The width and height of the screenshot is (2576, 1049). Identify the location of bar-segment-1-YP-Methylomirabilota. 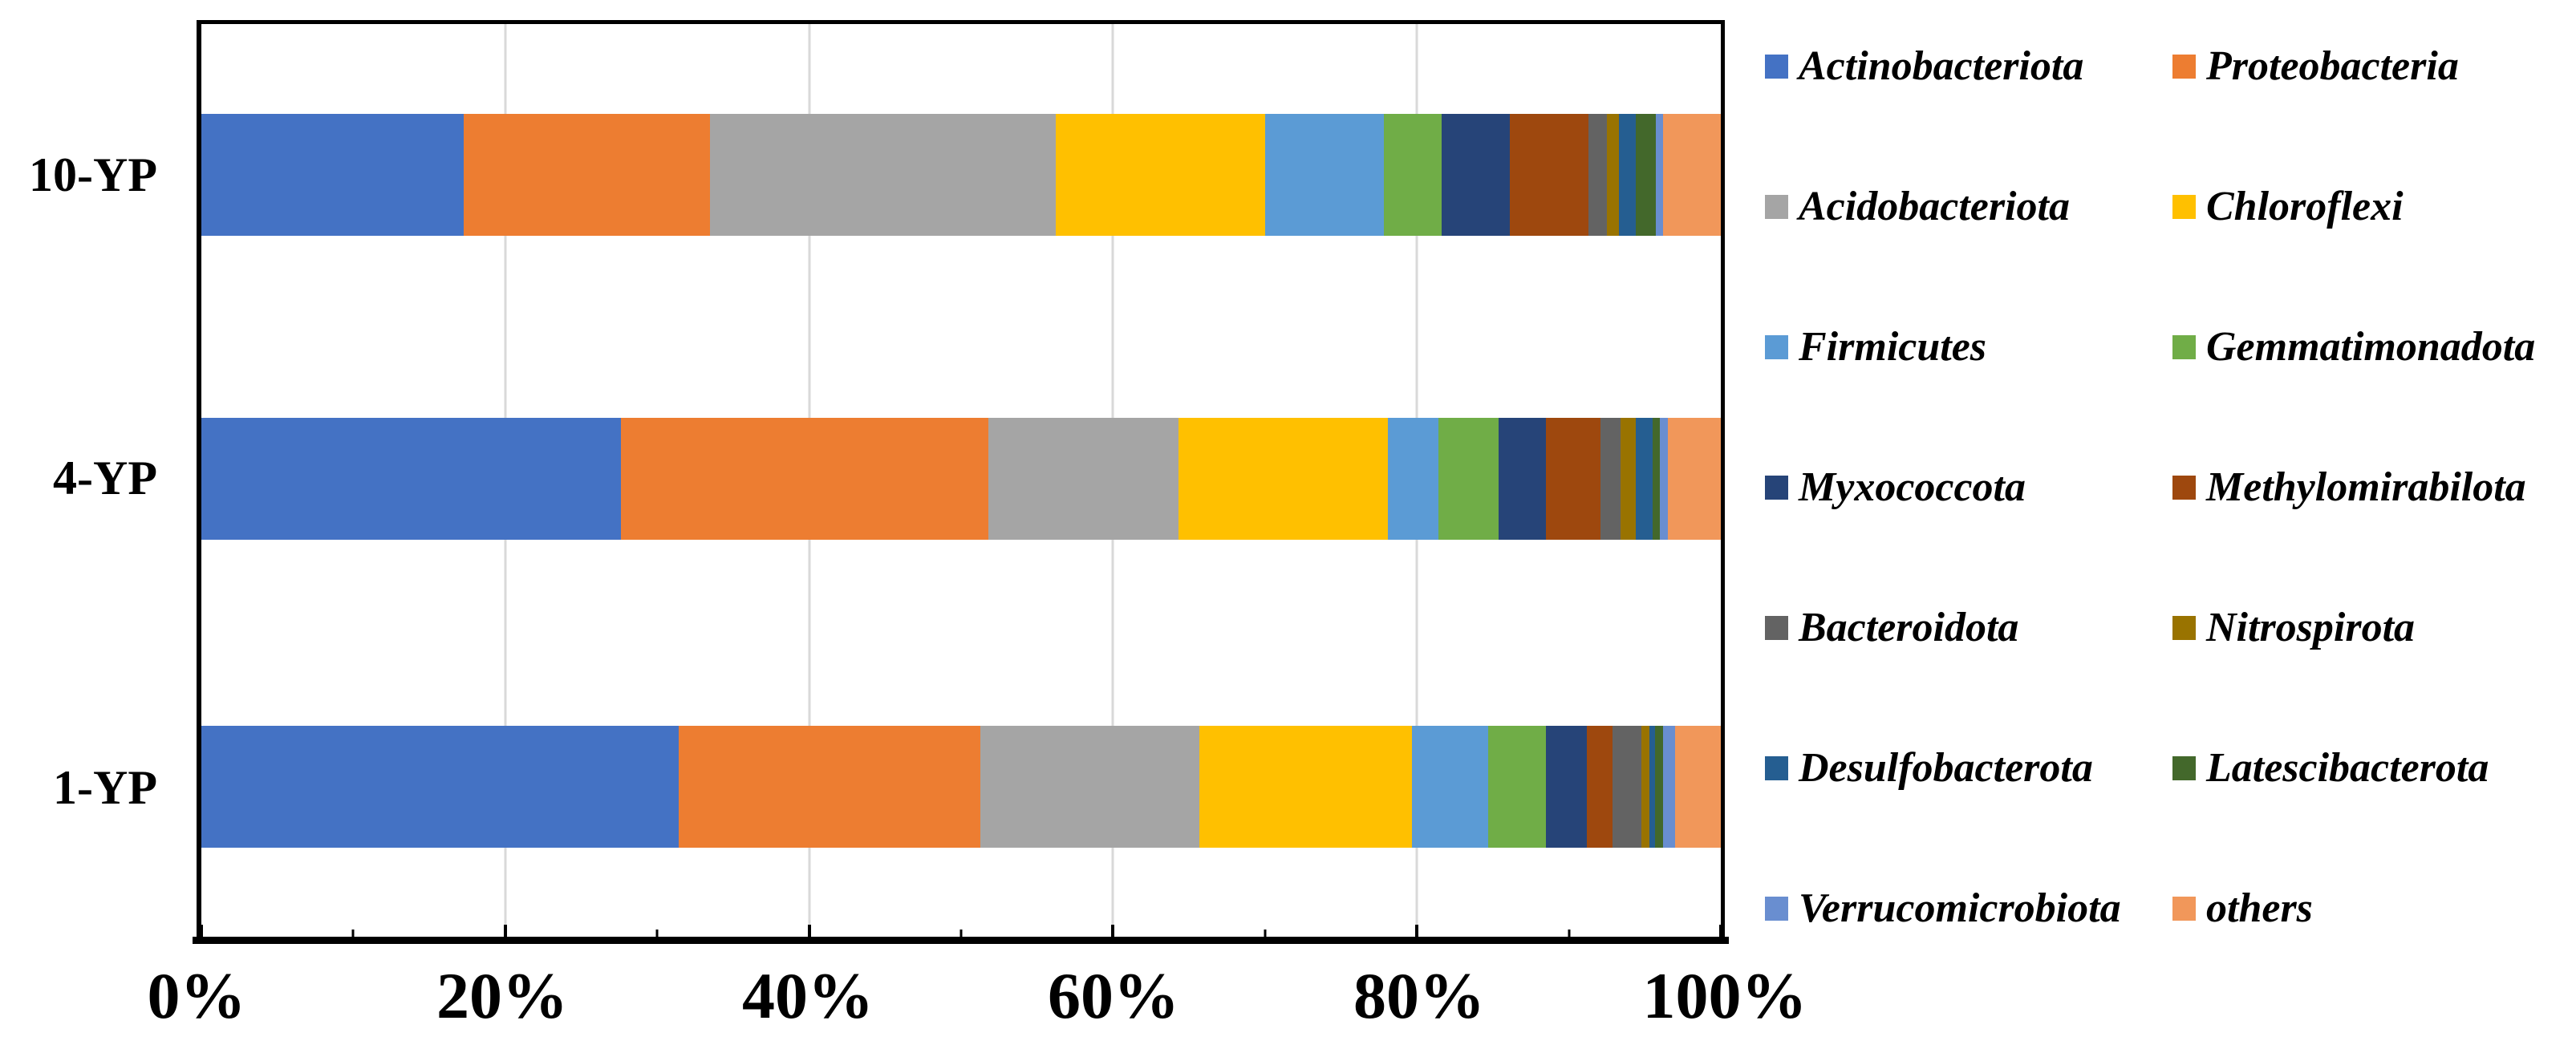
(1600, 787).